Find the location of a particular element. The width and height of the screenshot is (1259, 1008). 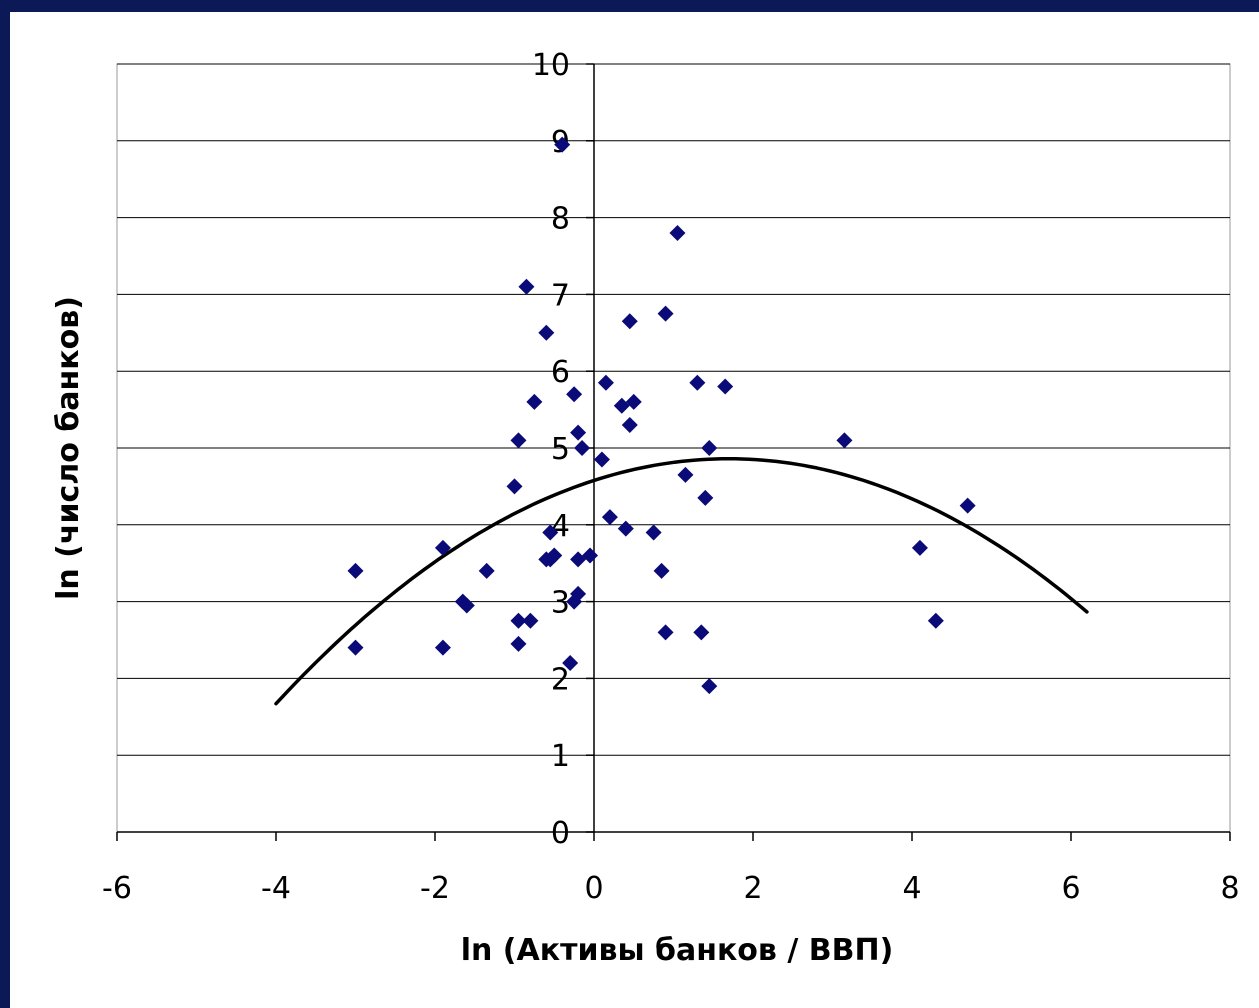

y-tick-label: 3 is located at coordinates (560, 603).